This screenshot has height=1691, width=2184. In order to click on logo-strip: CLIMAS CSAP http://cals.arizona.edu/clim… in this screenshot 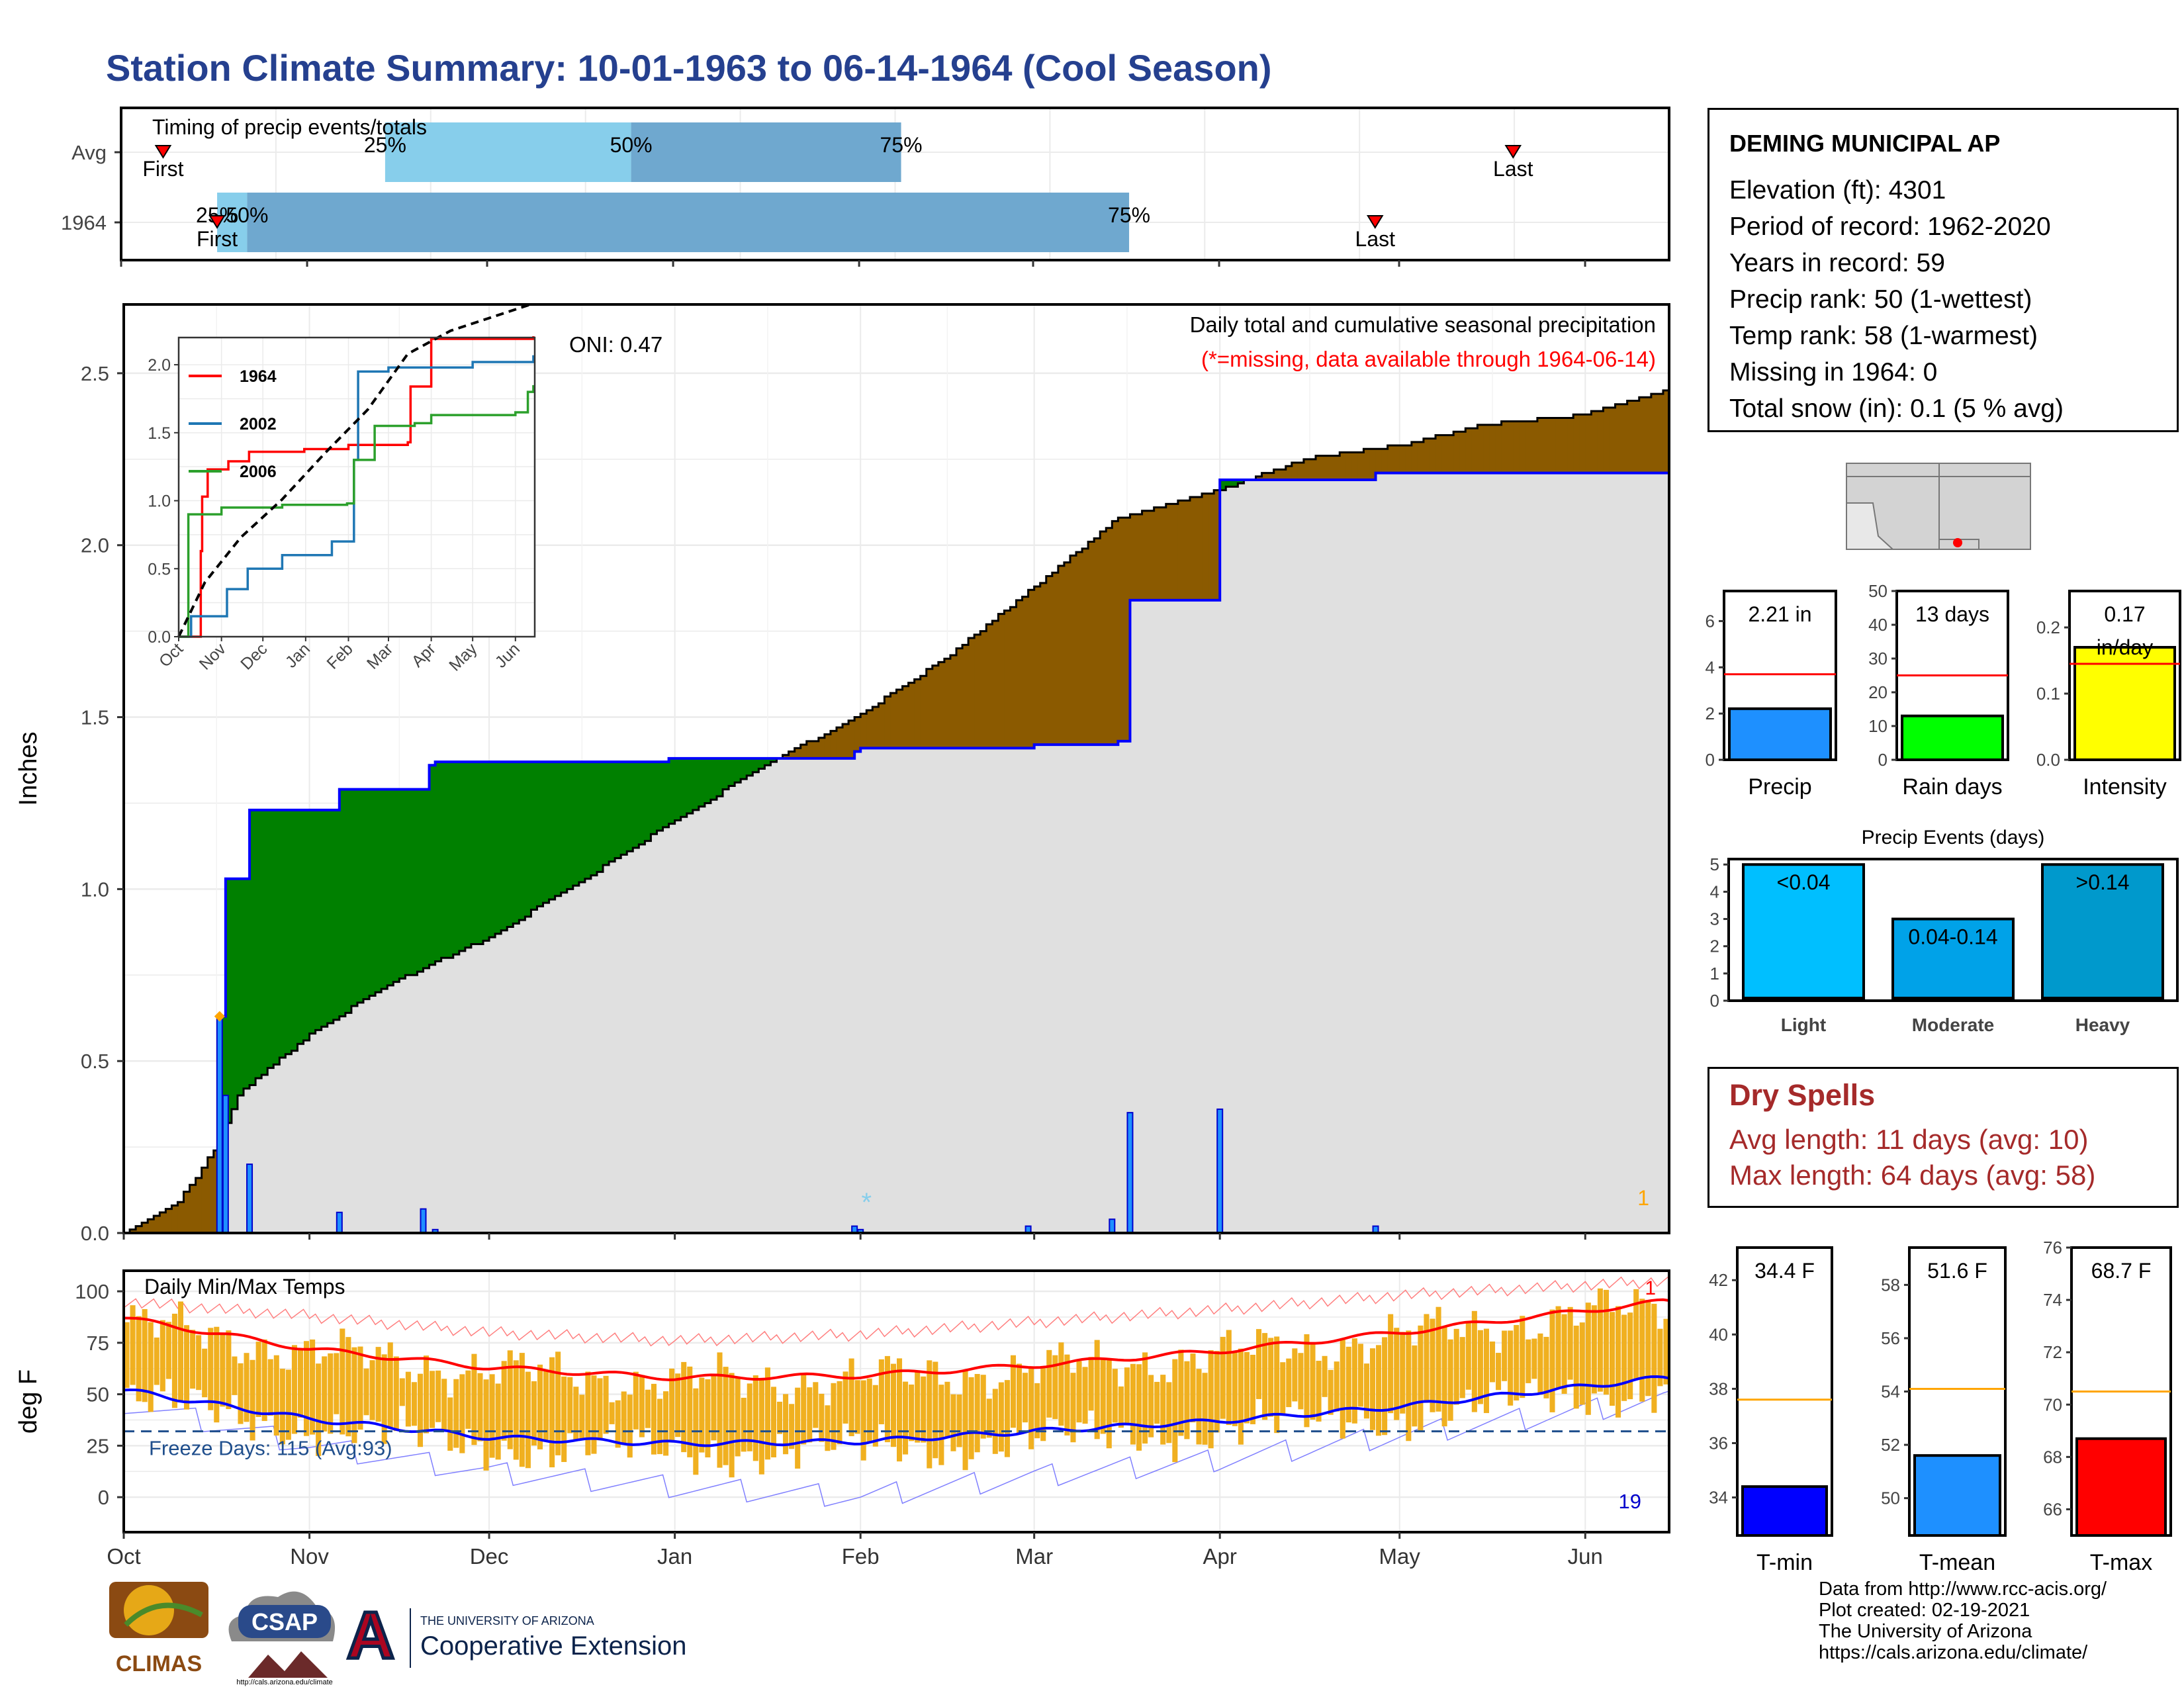, I will do `click(427, 1633)`.